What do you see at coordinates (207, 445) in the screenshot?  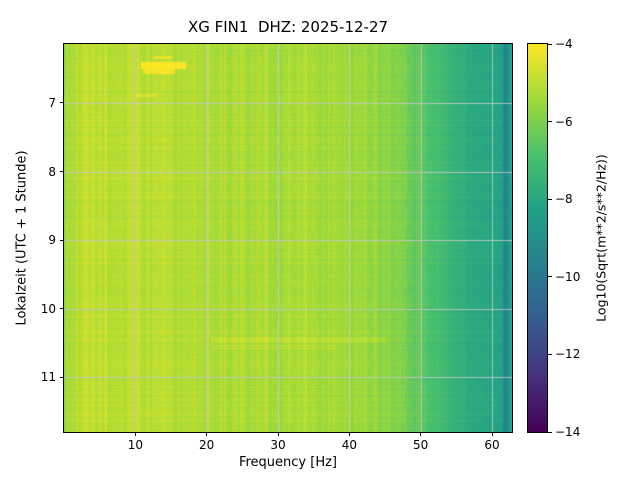 I see `x-tick-label: 20` at bounding box center [207, 445].